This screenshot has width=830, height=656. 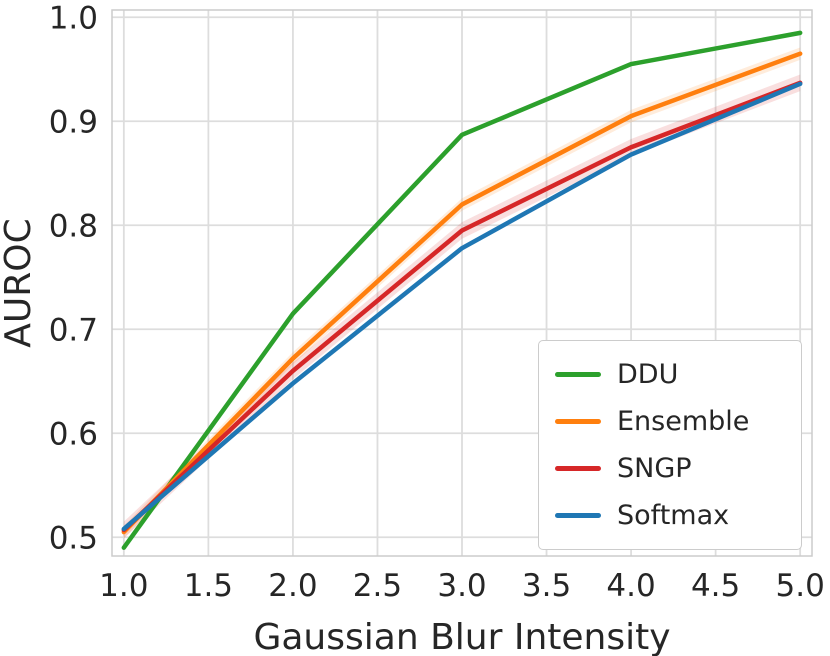 I want to click on x-tick-label: 2.5, so click(x=377, y=586).